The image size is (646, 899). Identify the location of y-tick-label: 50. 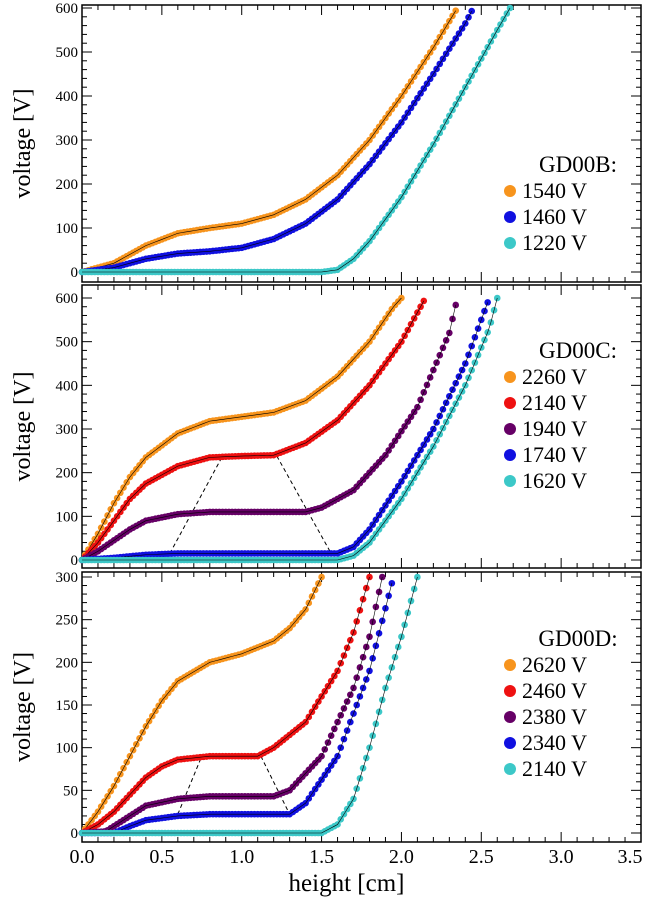
(70, 791).